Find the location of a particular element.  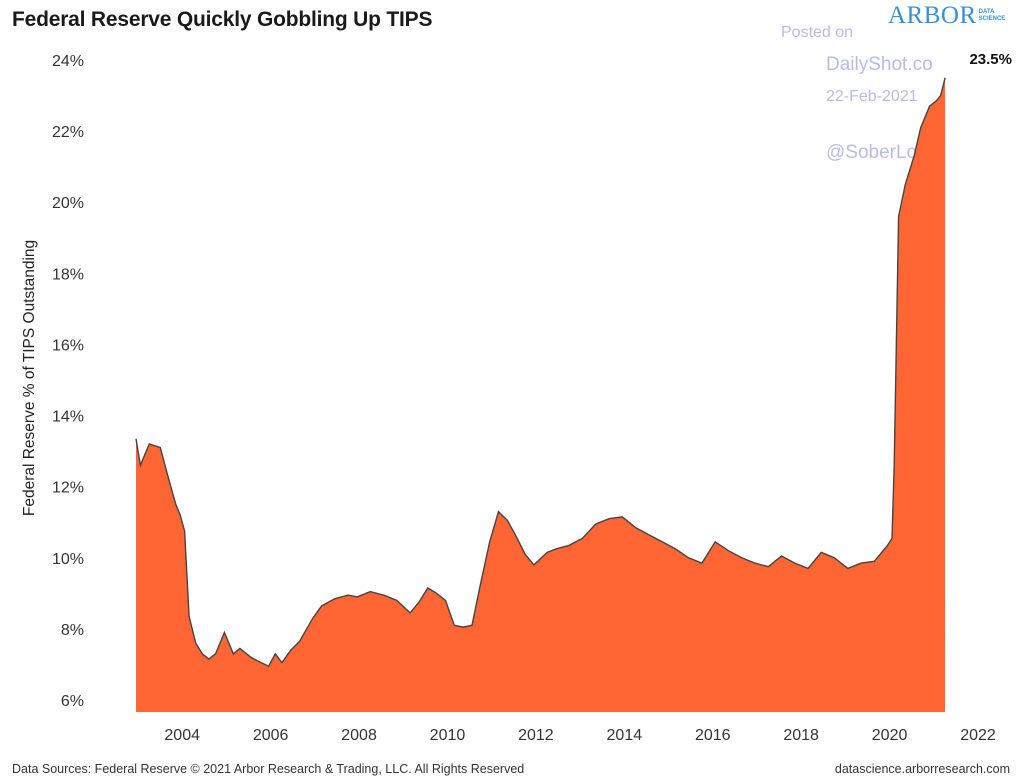

y-axis-ticks: 6% 8% 10% 12% 14% 16% 18% 20% 22% 24% is located at coordinates (68, 381).